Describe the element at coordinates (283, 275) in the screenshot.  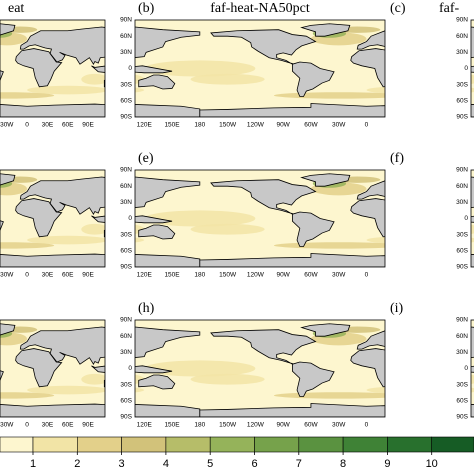
I see `lon-label: 90W` at that location.